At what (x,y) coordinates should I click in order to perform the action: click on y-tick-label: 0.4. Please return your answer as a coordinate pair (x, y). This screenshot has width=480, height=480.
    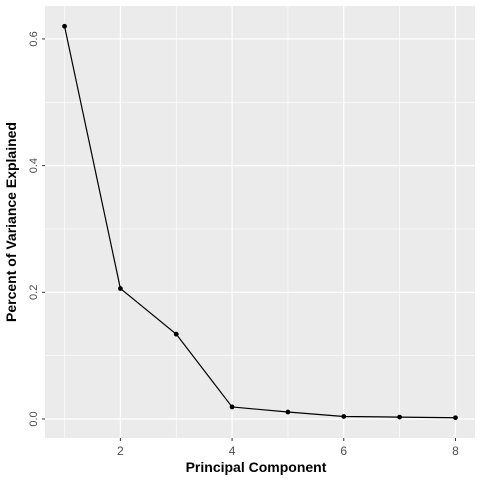
    Looking at the image, I should click on (34, 165).